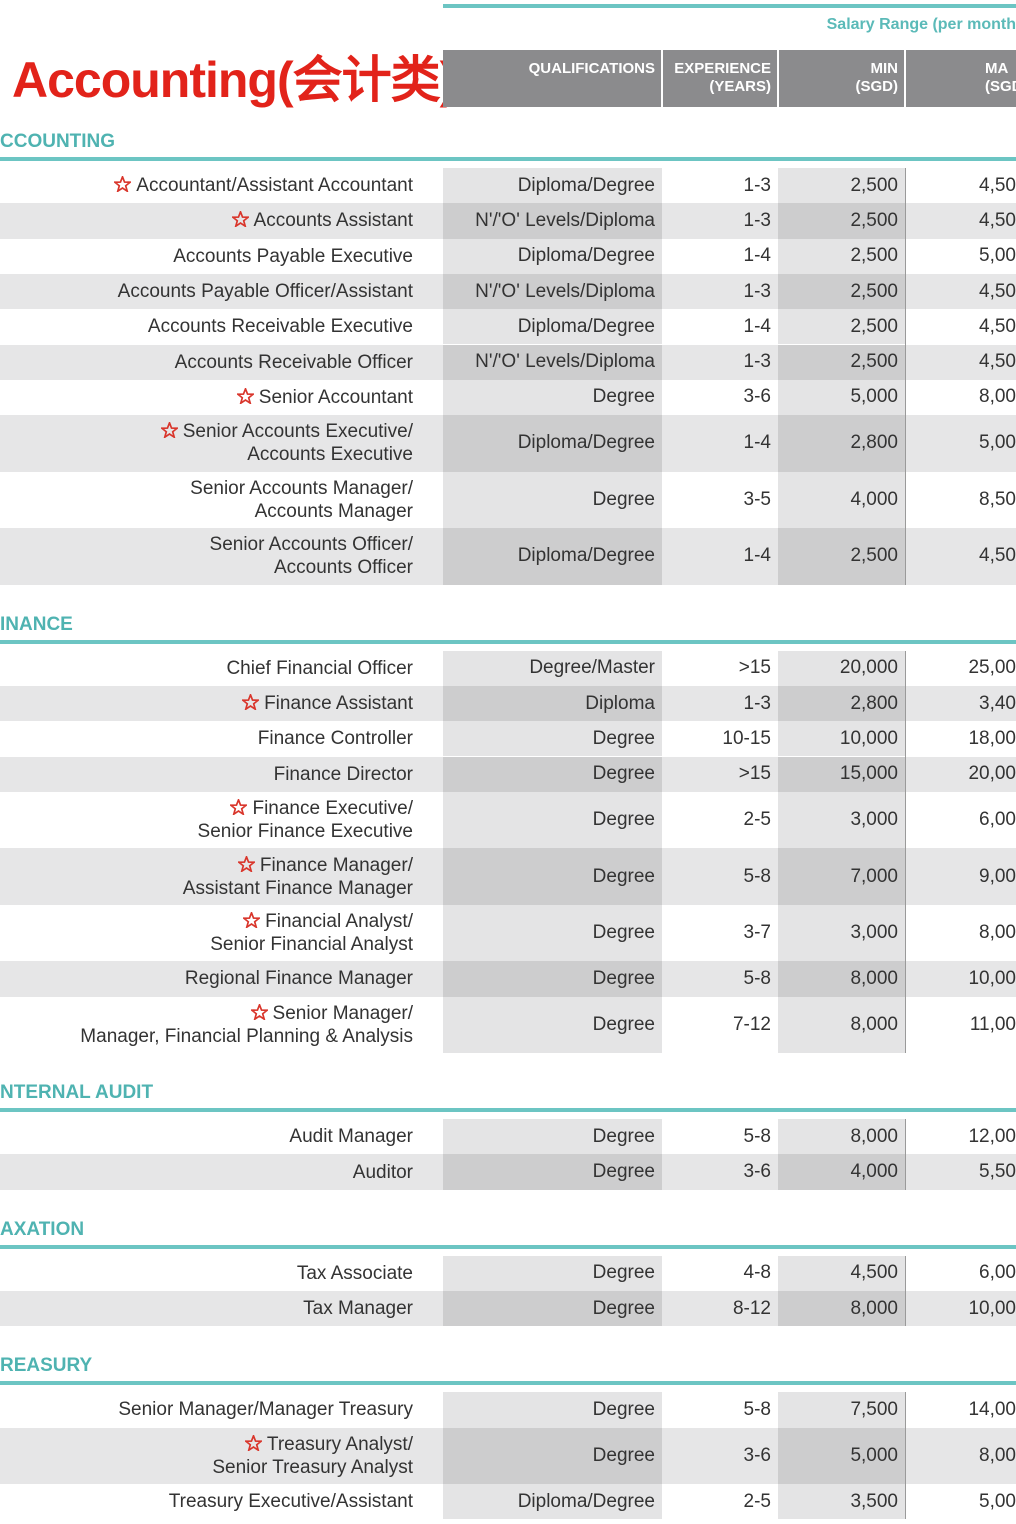 The height and width of the screenshot is (1524, 1016). What do you see at coordinates (992, 1409) in the screenshot?
I see `max-text: 14,00` at bounding box center [992, 1409].